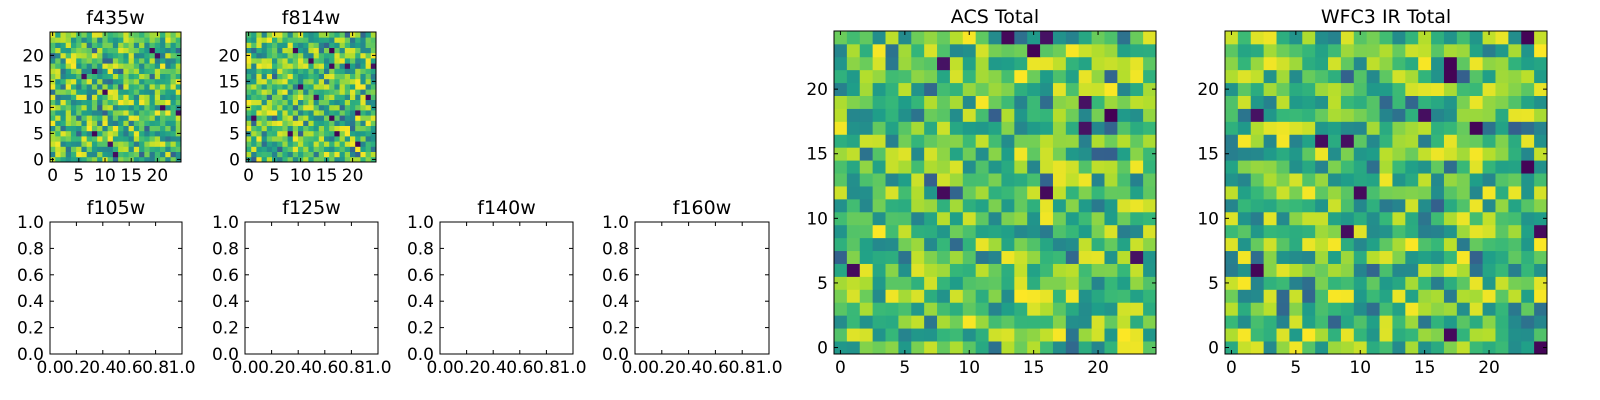 This screenshot has height=400, width=1600. Describe the element at coordinates (572, 368) in the screenshot. I see `x-tick-label: 1.0` at that location.